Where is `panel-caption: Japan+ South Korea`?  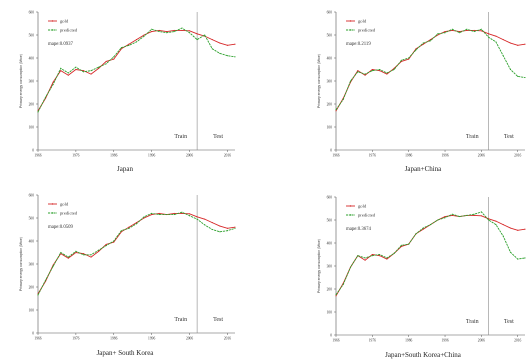 panel-caption: Japan+ South Korea is located at coordinates (125, 353).